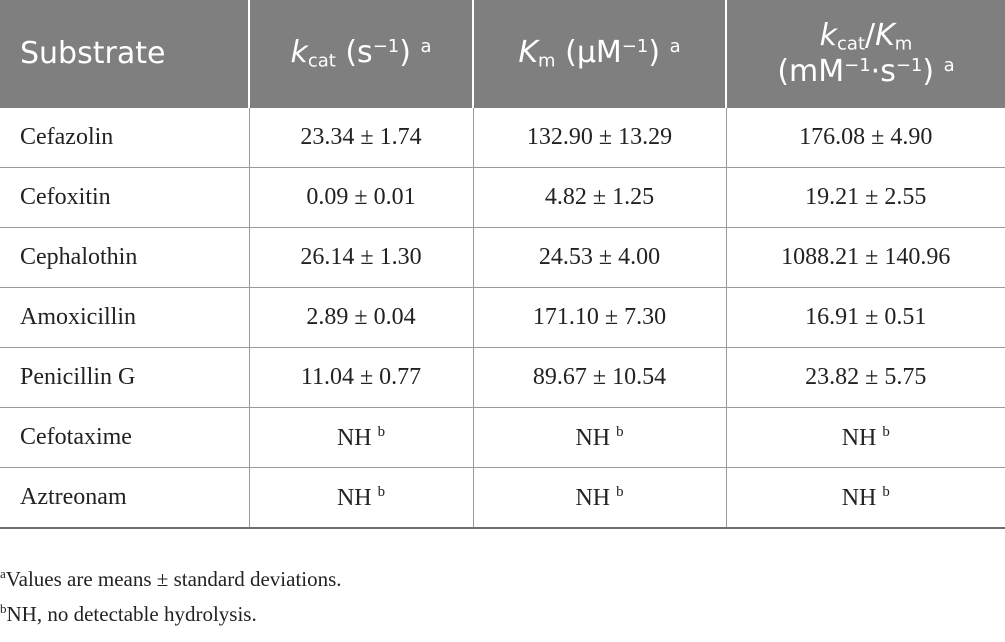 The image size is (1005, 642). I want to click on cell-substrate: Aztreonam, so click(125, 498).